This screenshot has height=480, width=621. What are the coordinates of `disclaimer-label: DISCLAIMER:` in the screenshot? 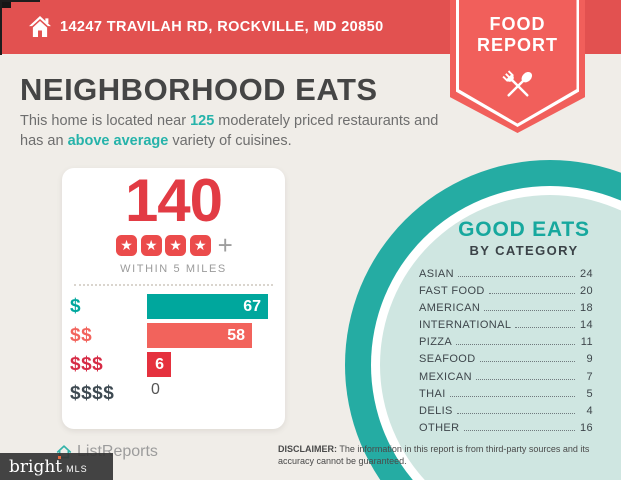 It's located at (307, 449).